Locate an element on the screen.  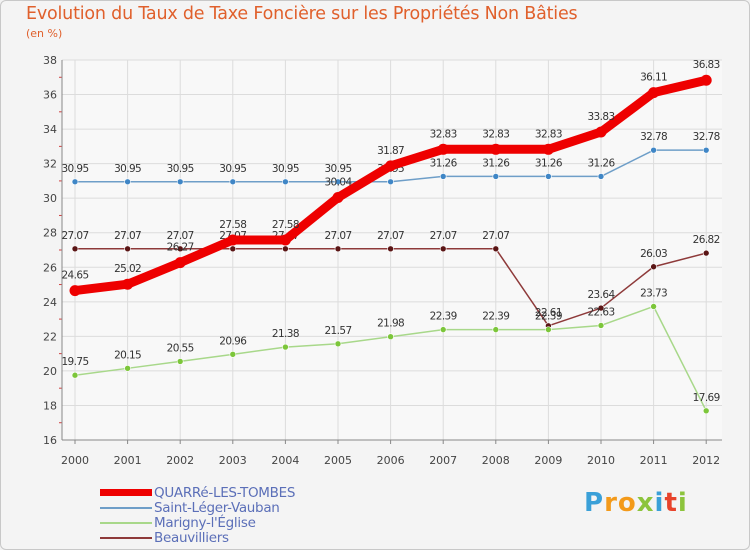
y-tick-label: 38 is located at coordinates (50, 60).